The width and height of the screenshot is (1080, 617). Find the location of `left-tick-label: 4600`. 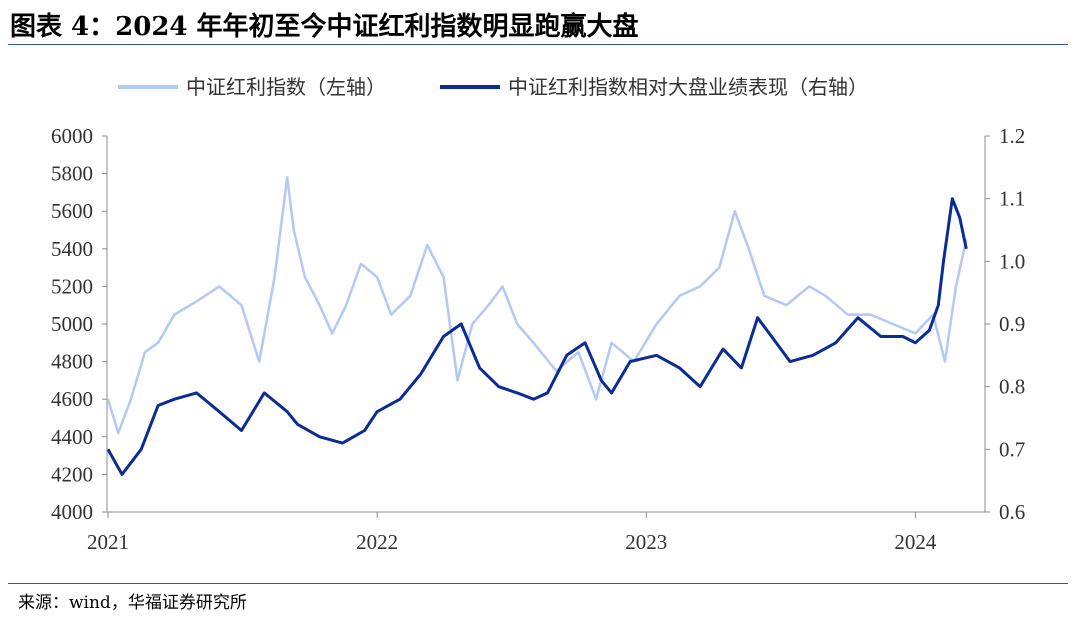

left-tick-label: 4600 is located at coordinates (72, 399).